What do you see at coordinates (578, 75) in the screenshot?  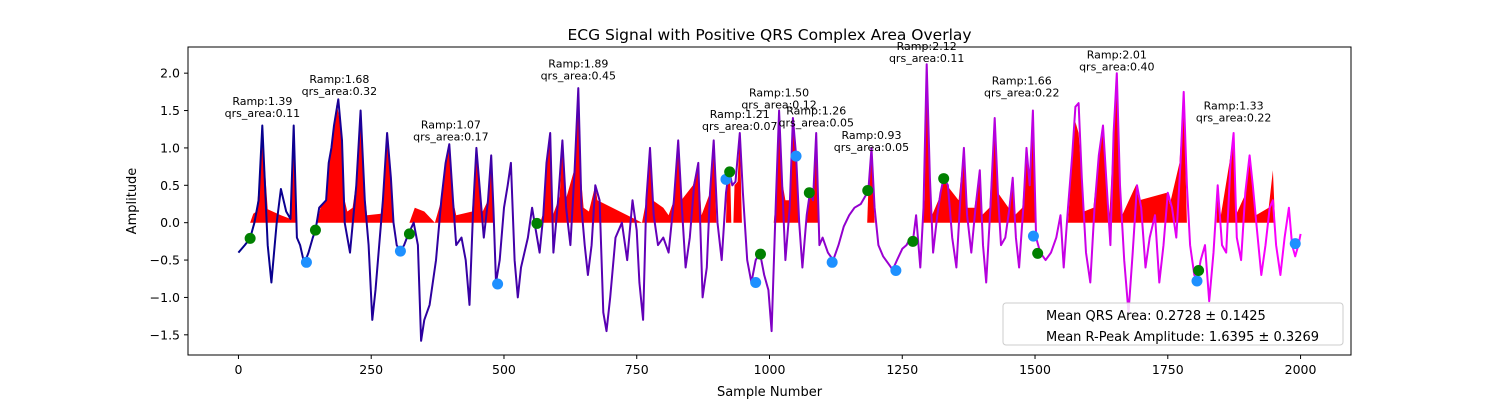 I see `annotation-qrs-area: qrs_area:0.45` at bounding box center [578, 75].